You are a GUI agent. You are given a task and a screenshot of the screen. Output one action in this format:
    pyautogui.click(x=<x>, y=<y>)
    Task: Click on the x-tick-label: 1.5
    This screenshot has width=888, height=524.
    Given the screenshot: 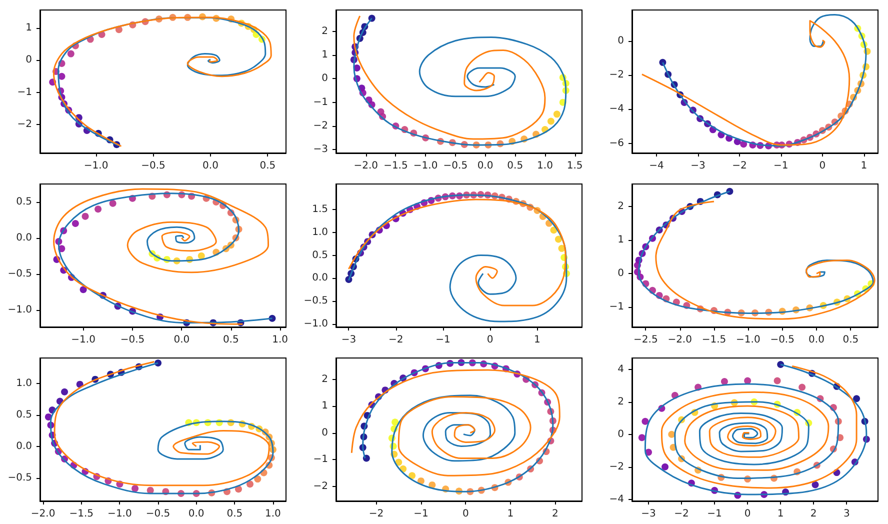 What is the action you would take?
    pyautogui.click(x=574, y=166)
    